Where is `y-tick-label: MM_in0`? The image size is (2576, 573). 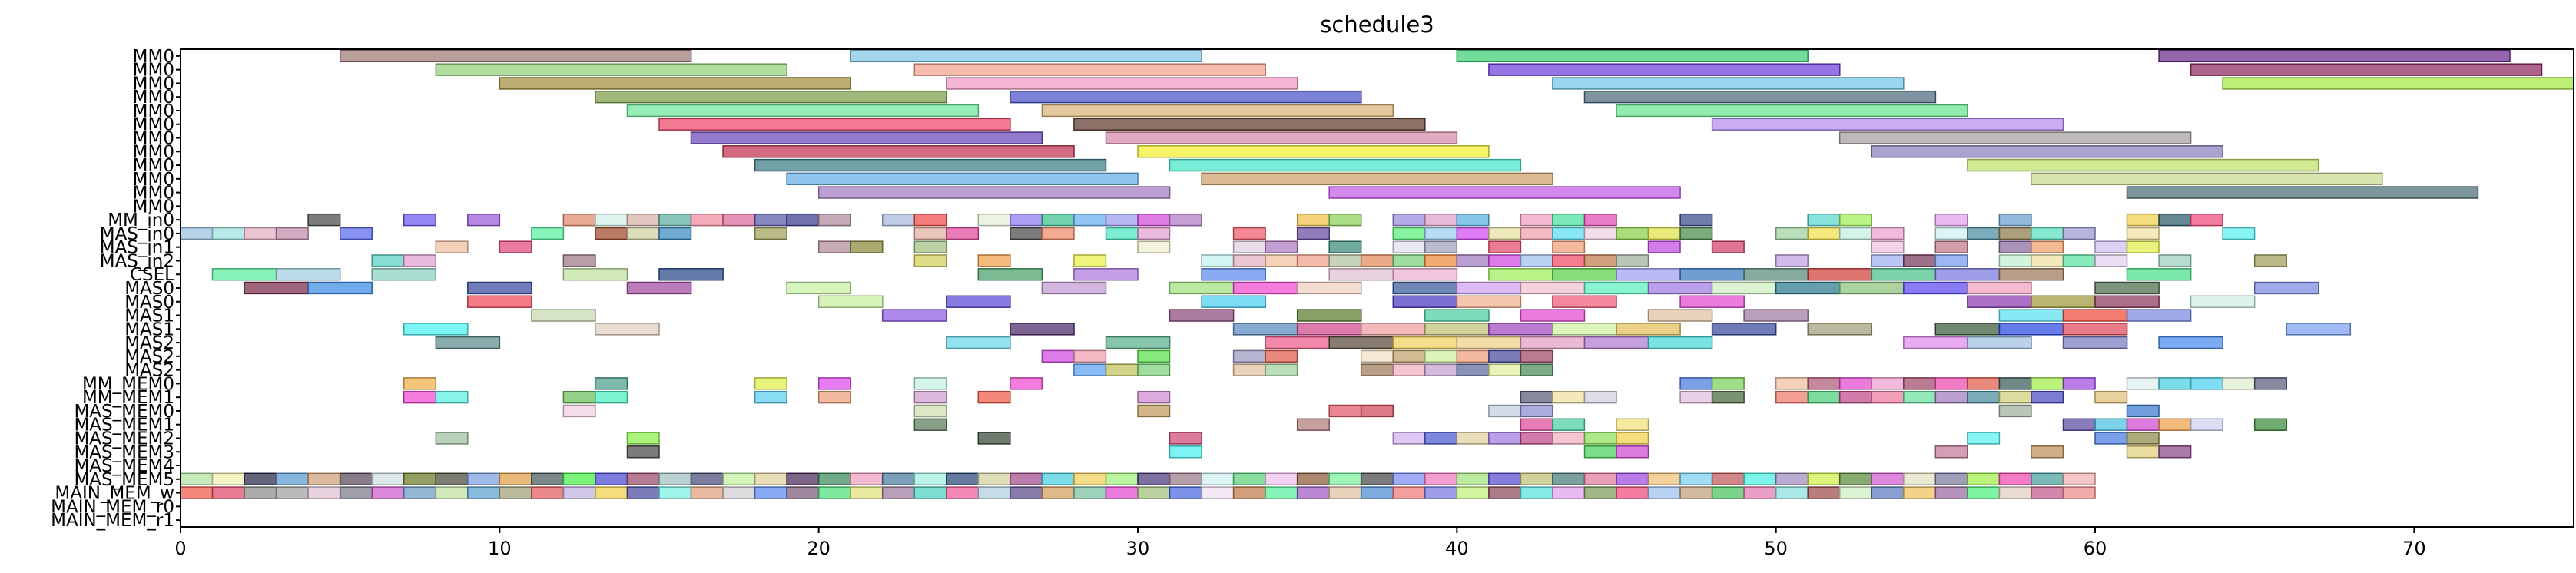 y-tick-label: MM_in0 is located at coordinates (141, 220).